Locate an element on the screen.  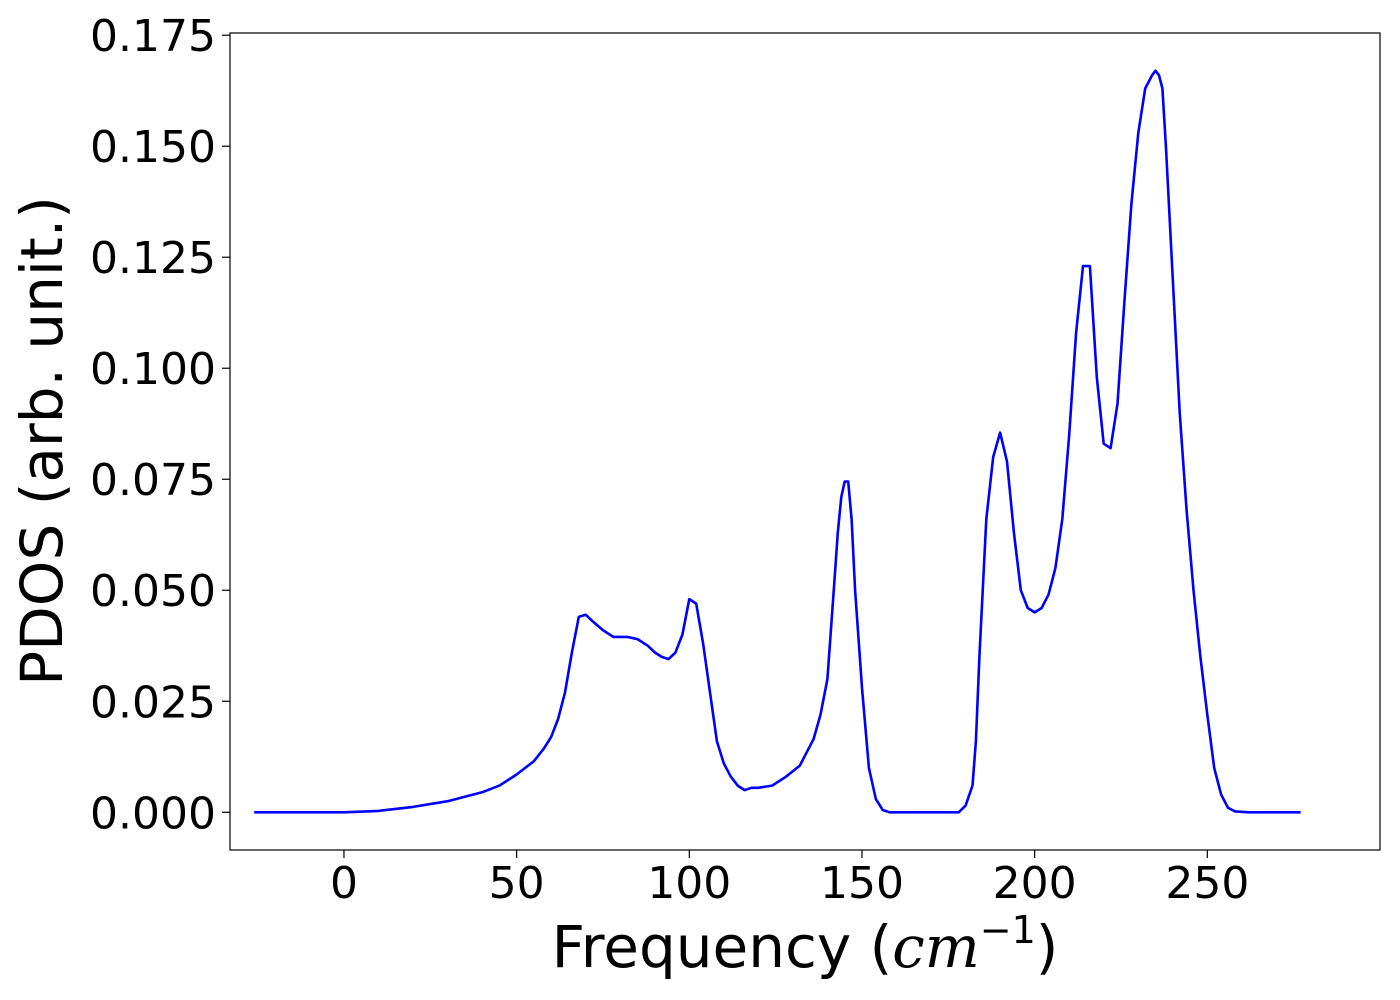
y-tick-label: 0.100 is located at coordinates (153, 369).